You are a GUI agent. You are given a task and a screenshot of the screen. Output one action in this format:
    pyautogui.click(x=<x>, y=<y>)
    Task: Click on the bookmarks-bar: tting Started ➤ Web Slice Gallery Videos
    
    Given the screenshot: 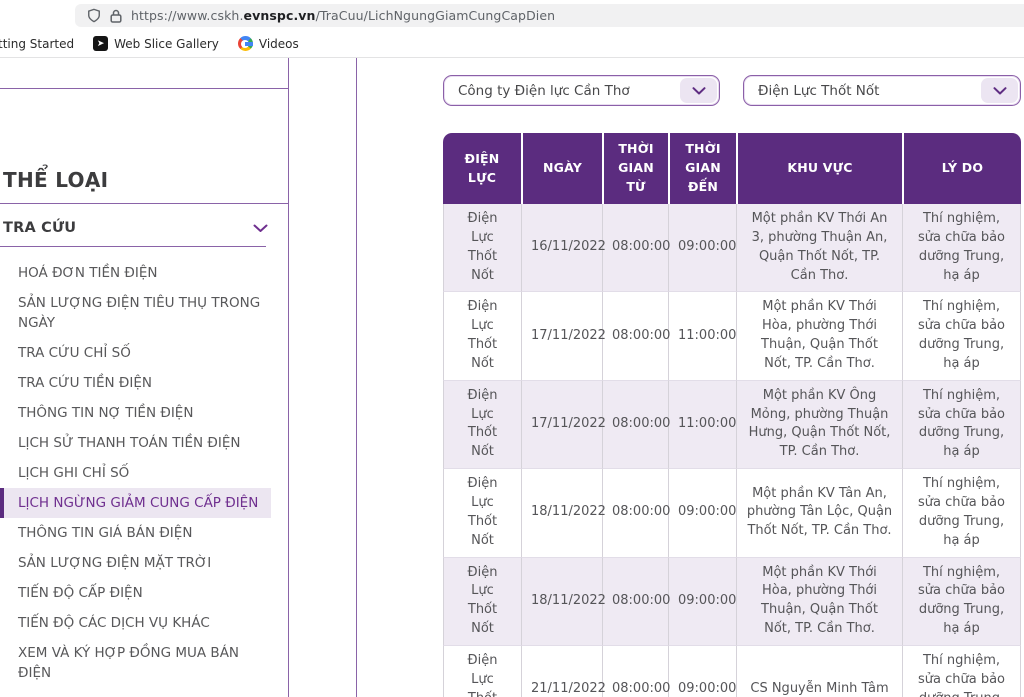 What is the action you would take?
    pyautogui.click(x=512, y=44)
    